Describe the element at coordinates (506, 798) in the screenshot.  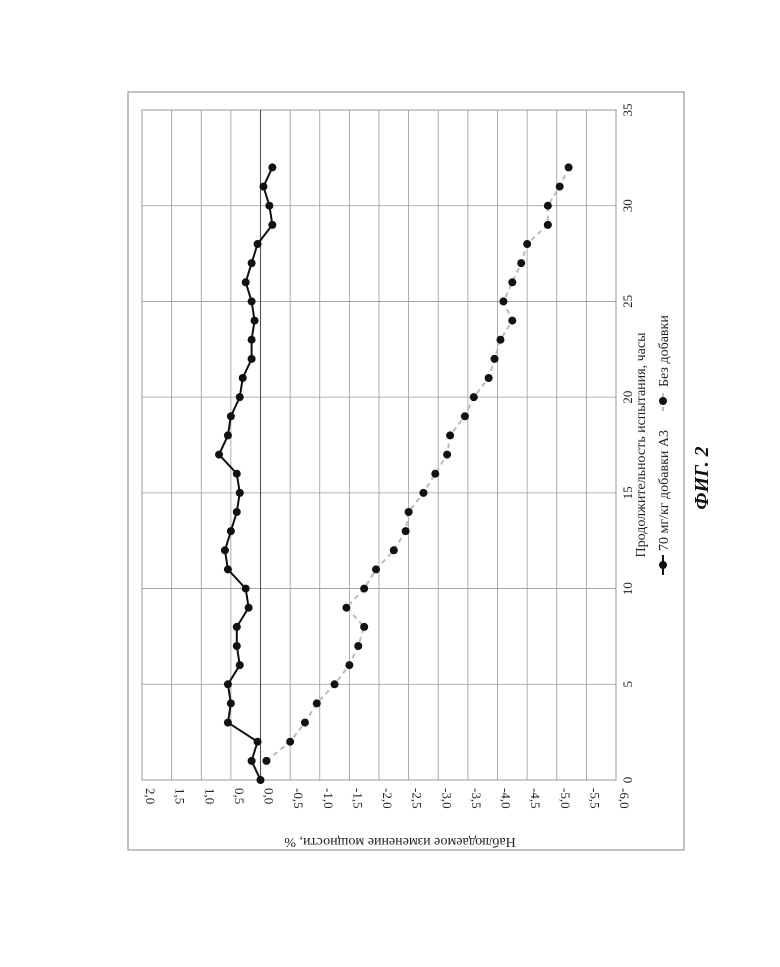
I see `y-tick-label: -4,0` at that location.